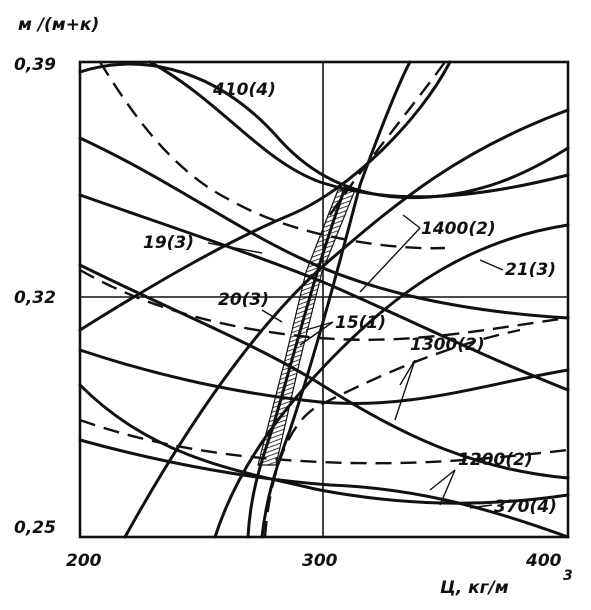 The height and width of the screenshot is (610, 591). What do you see at coordinates (360, 323) in the screenshot?
I see `label-15-1: 15(1)` at bounding box center [360, 323].